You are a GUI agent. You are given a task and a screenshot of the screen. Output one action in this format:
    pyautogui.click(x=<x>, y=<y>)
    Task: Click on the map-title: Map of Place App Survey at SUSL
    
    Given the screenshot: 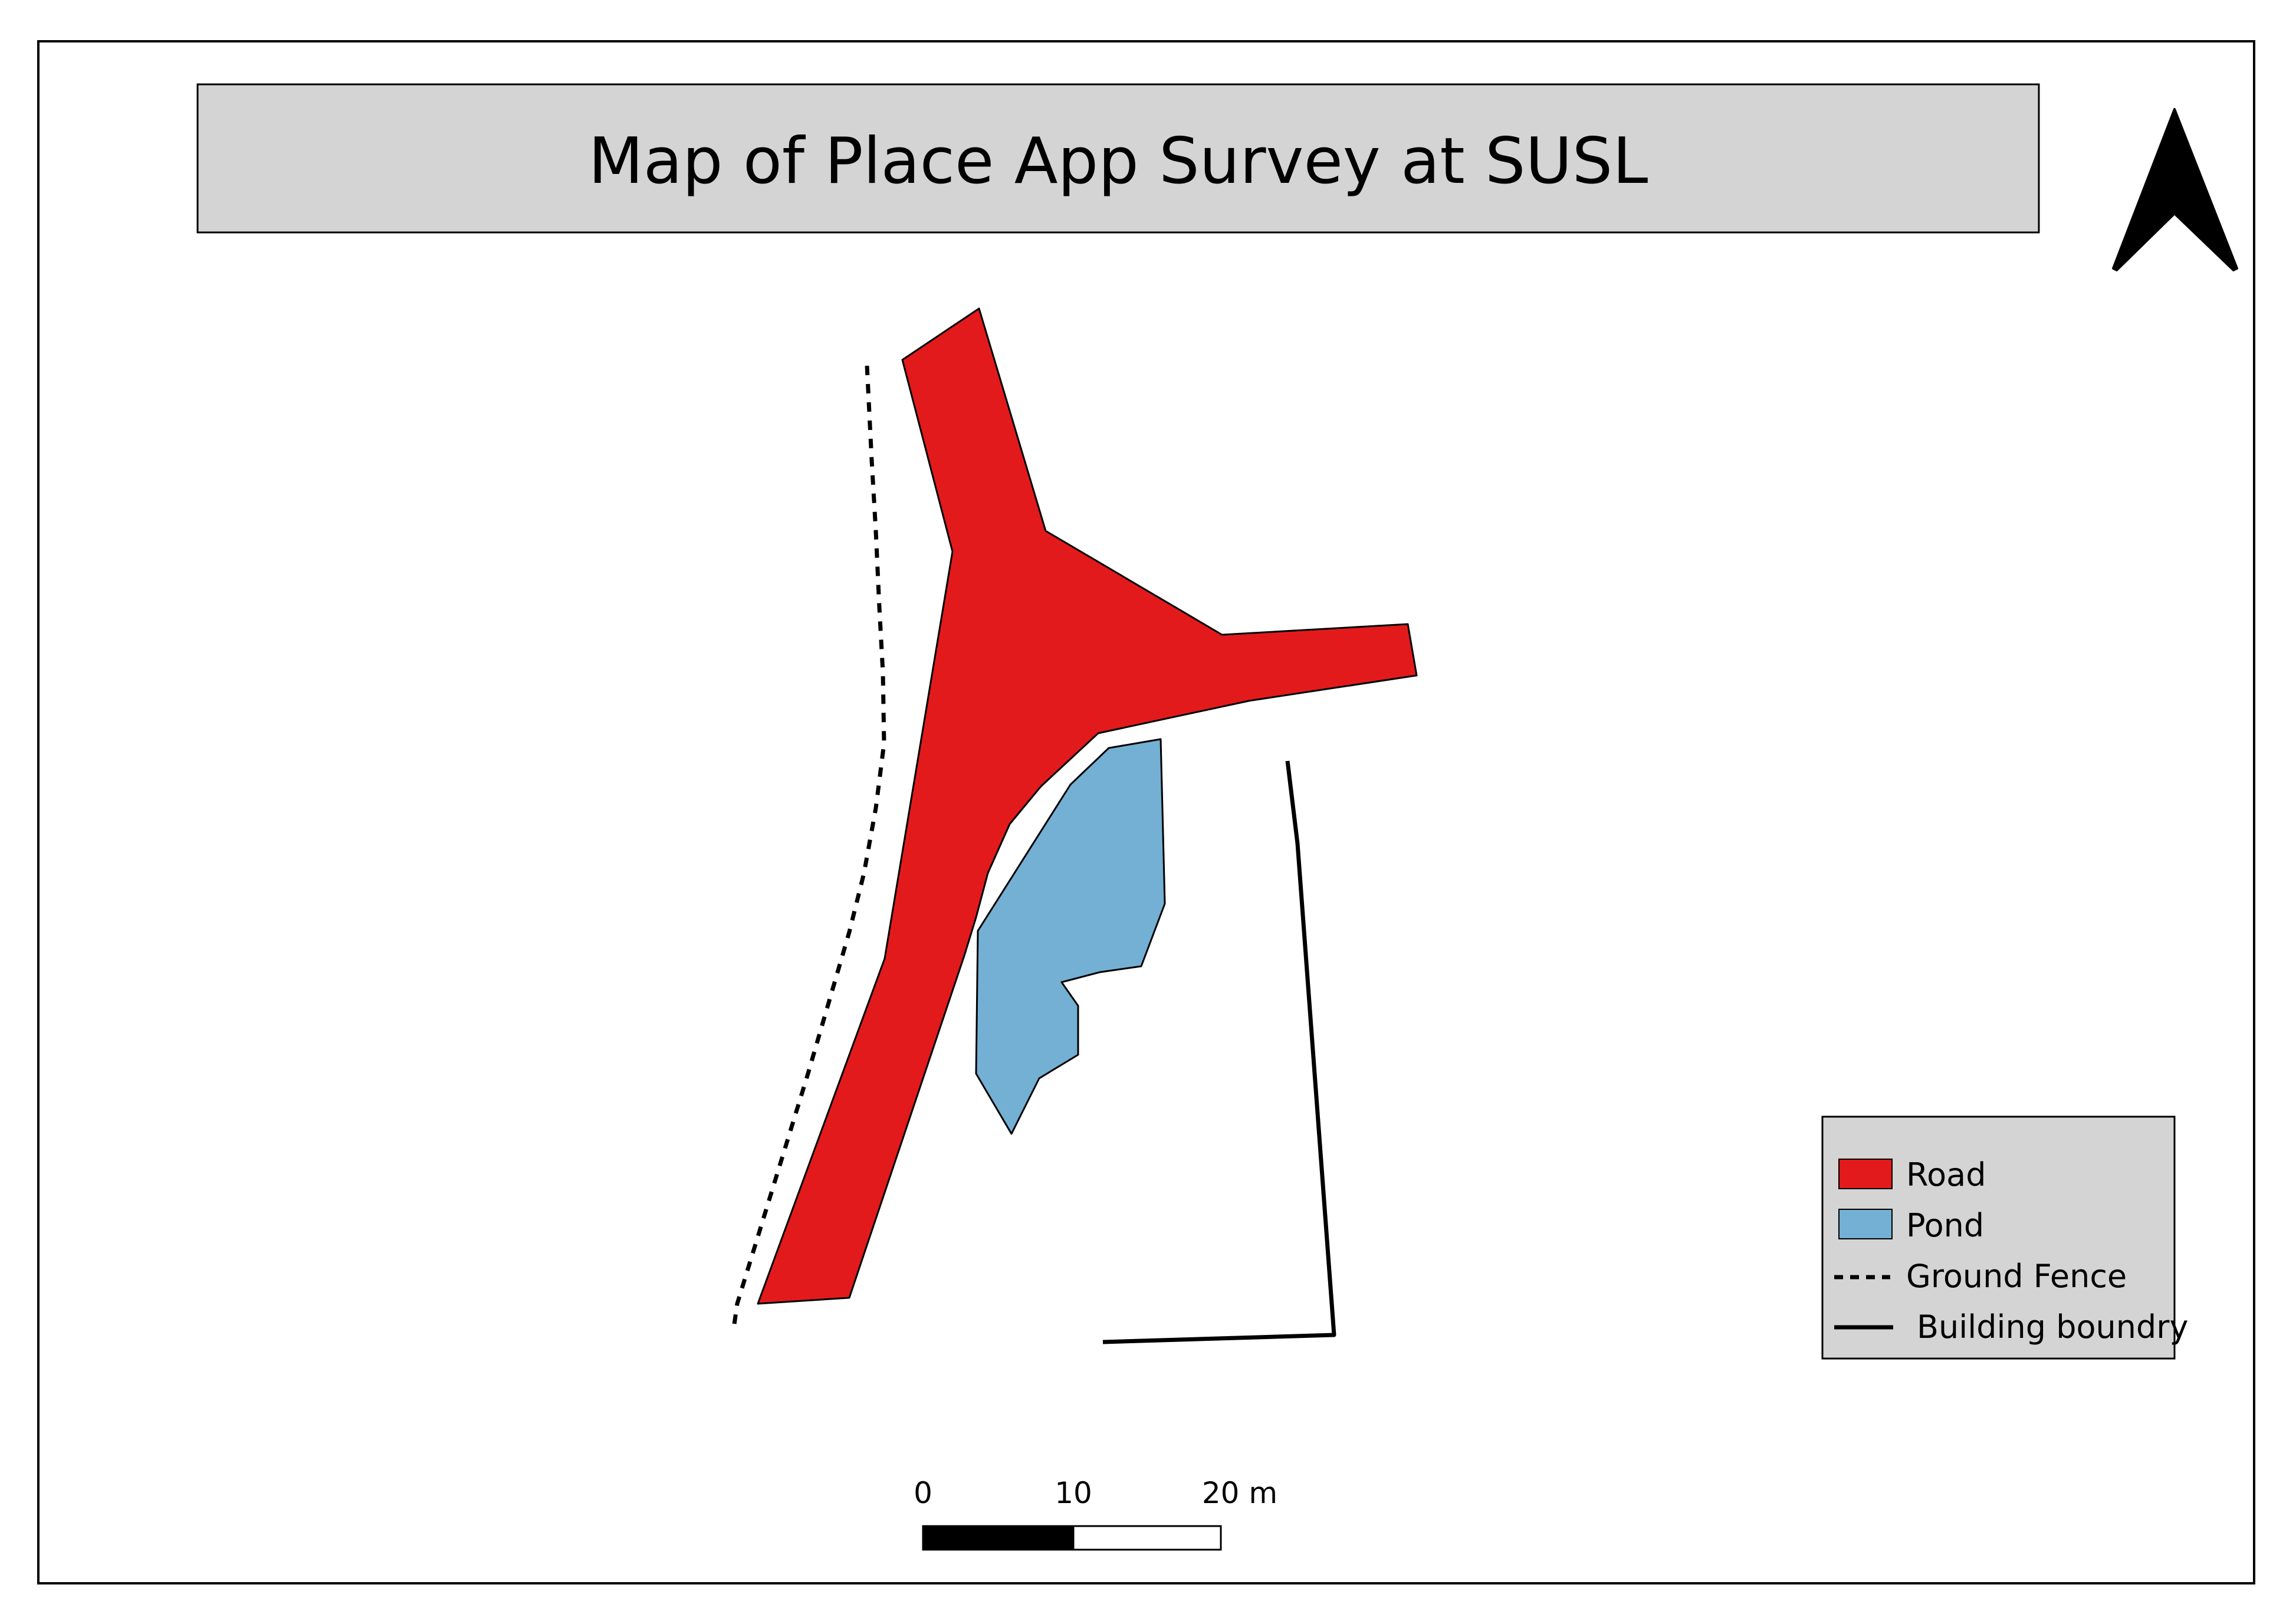 What is the action you would take?
    pyautogui.click(x=1118, y=161)
    